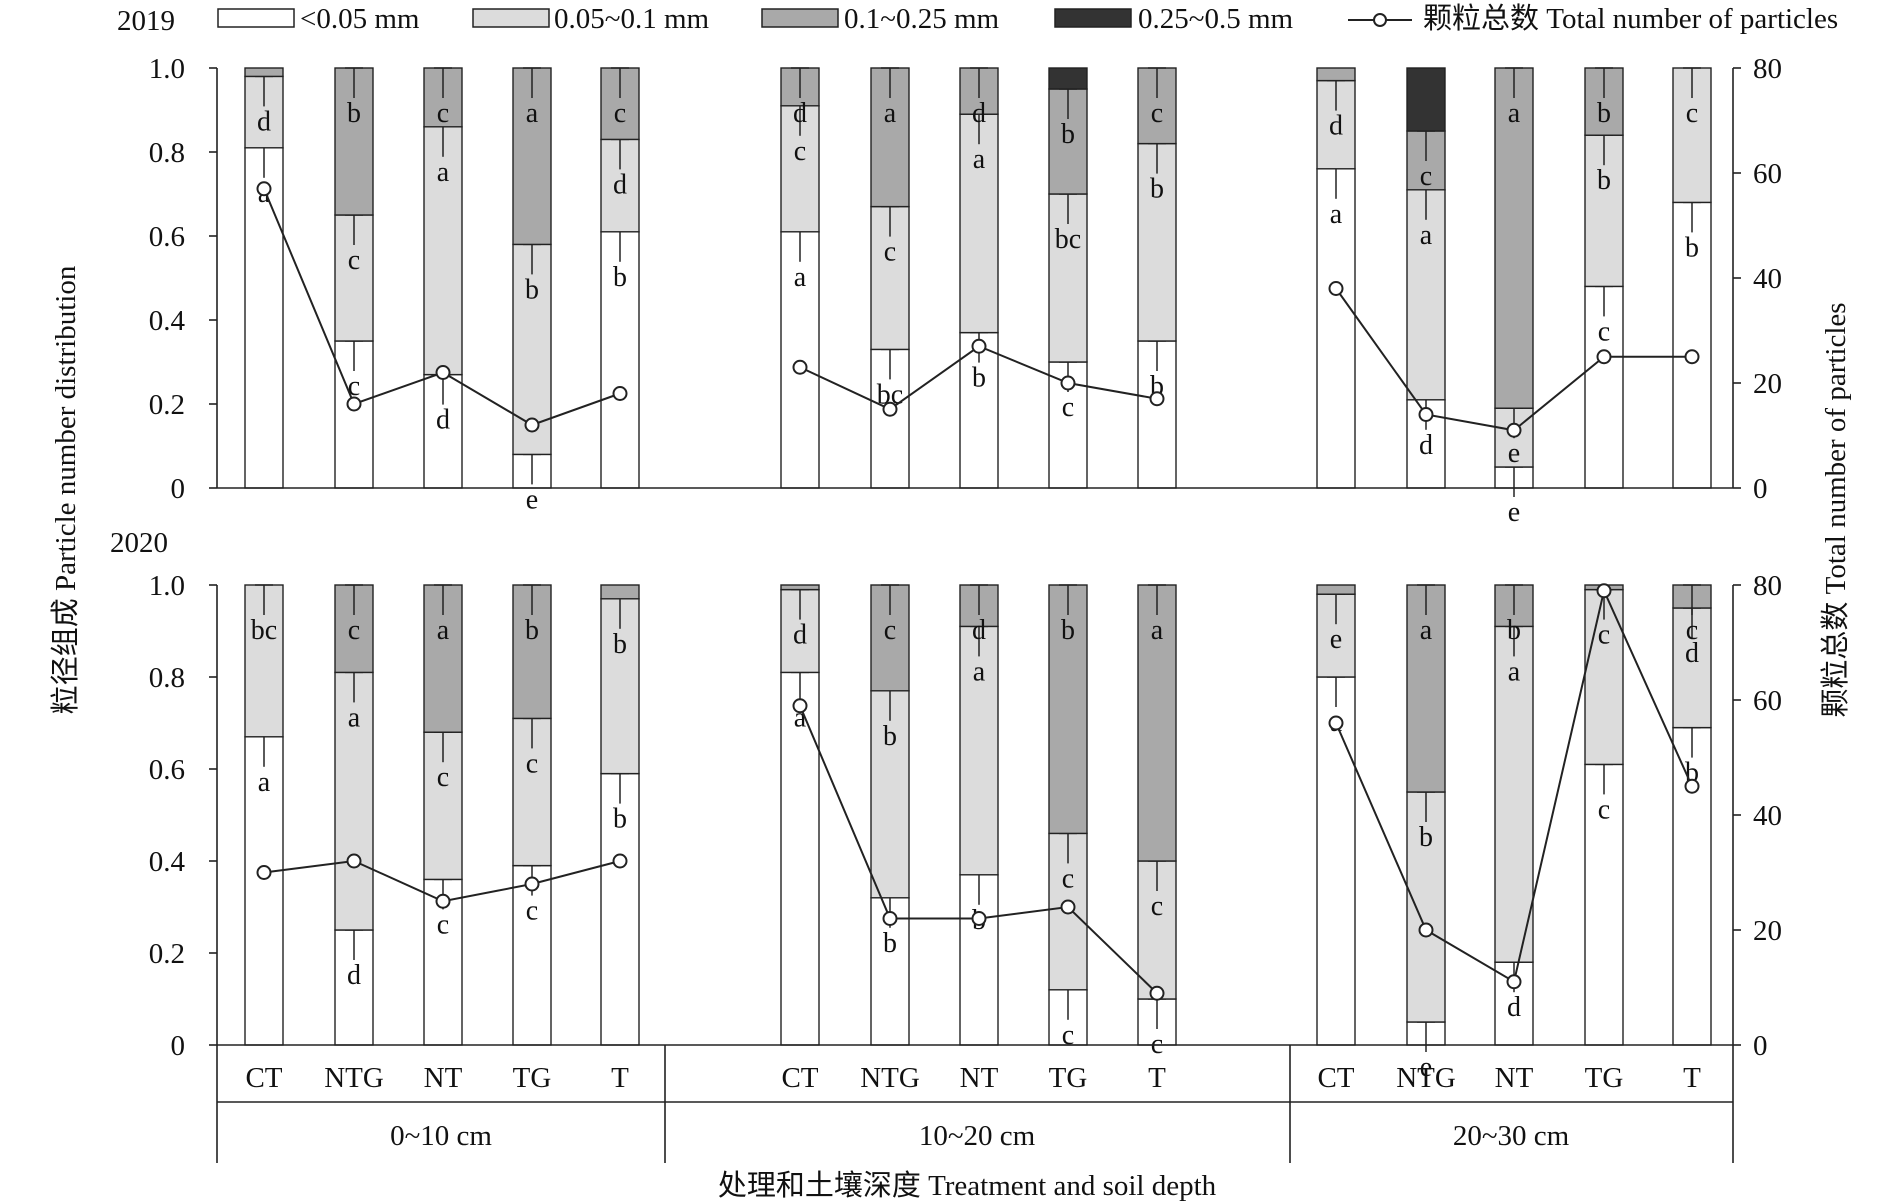 The width and height of the screenshot is (1890, 1202). I want to click on treatment-label: NT, so click(1514, 1078).